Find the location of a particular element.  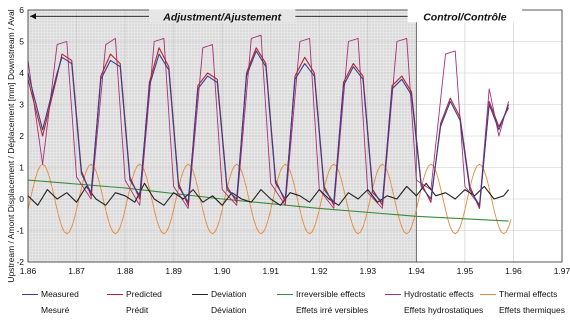

x-tick-label: 1.91 is located at coordinates (270, 271).